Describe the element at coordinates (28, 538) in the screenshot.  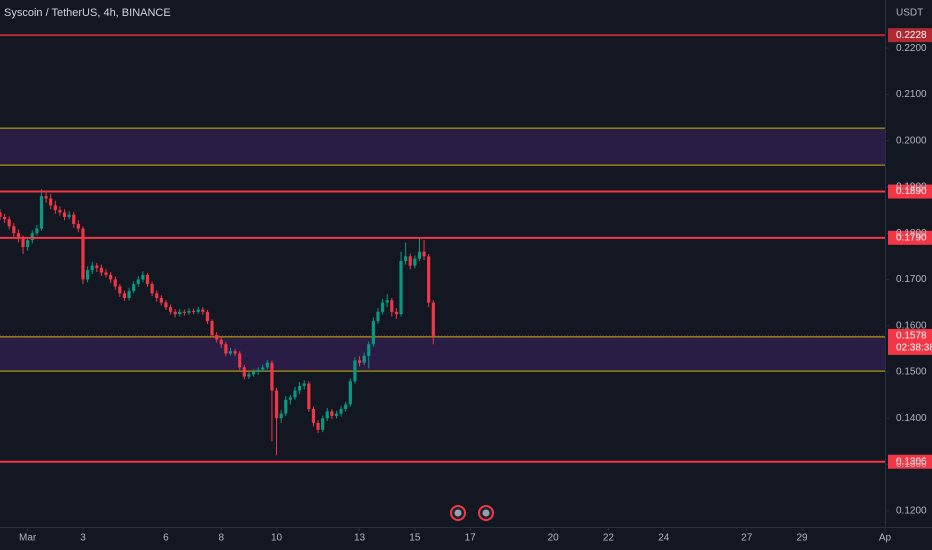
I see `x-tick-label: Mar` at that location.